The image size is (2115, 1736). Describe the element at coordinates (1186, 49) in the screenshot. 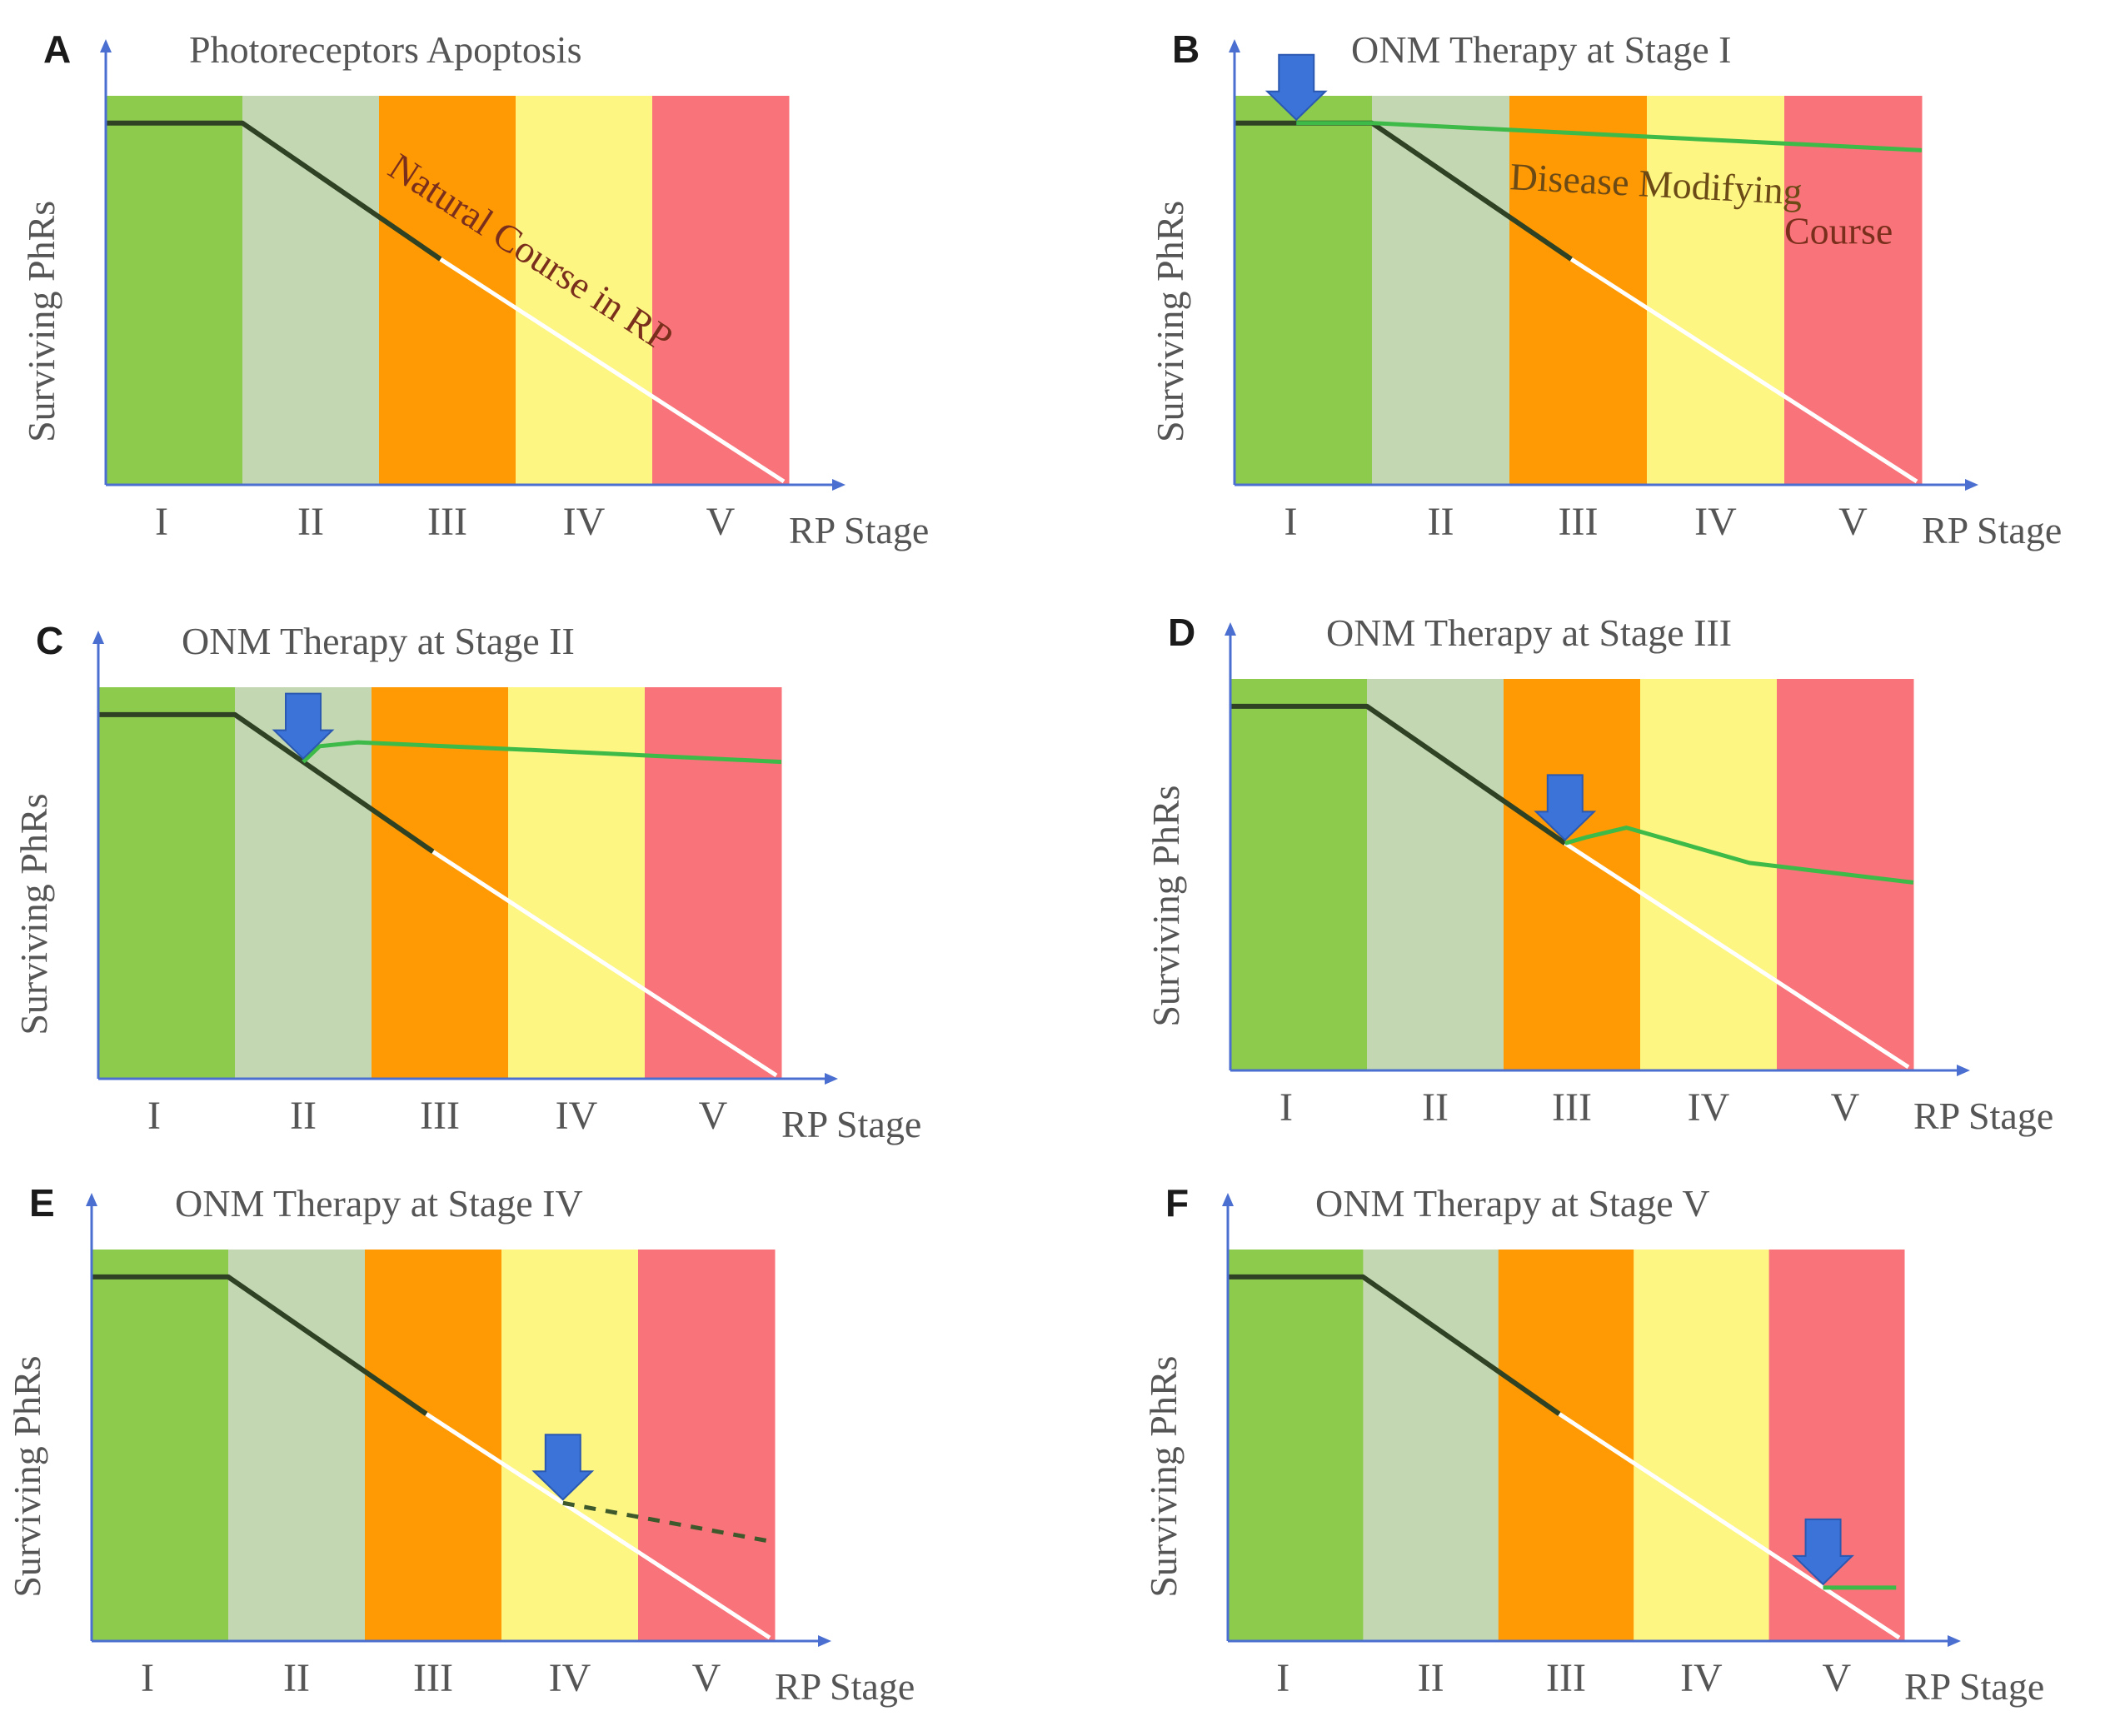

I see `panel-letter: B` at that location.